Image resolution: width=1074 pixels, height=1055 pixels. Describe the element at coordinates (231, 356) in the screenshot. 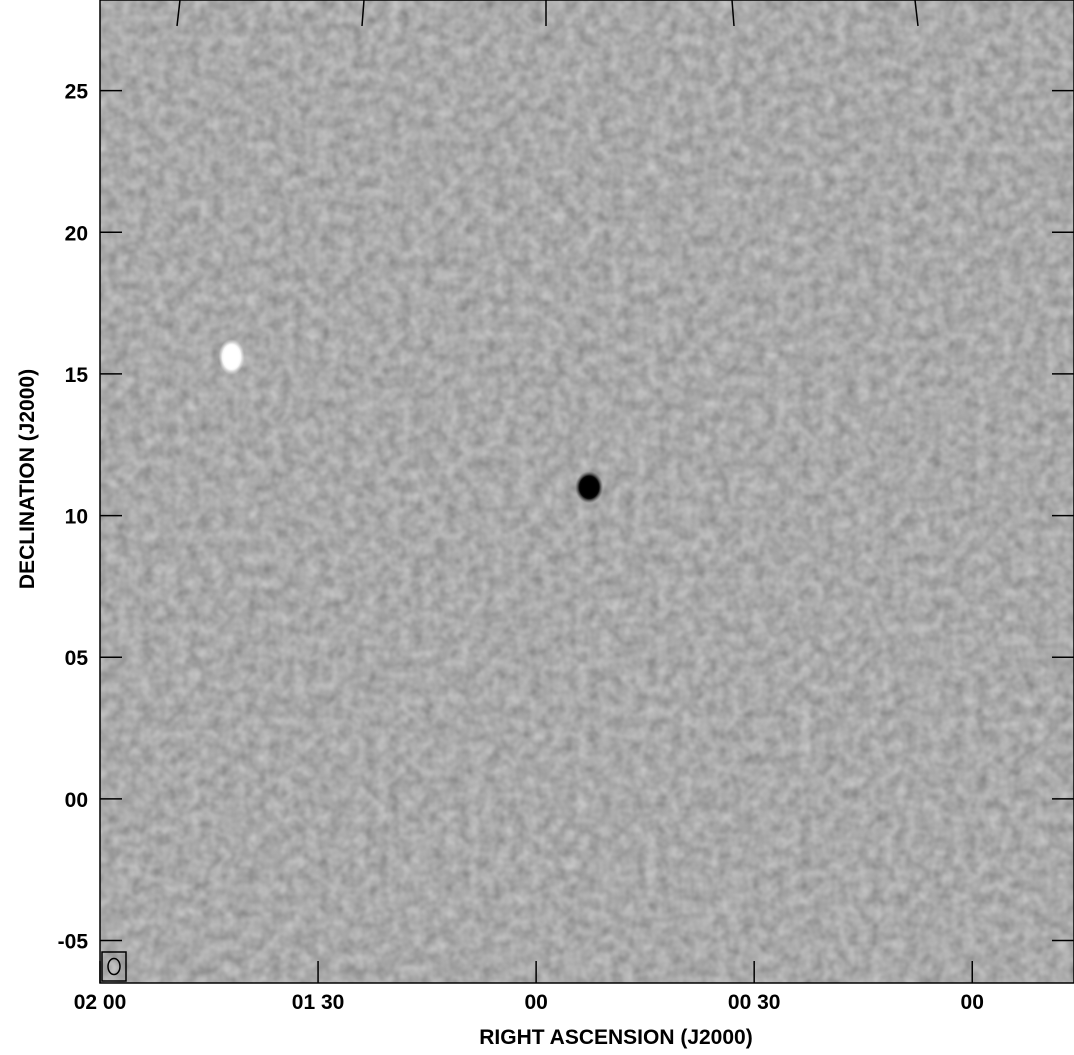

I see `negative-source` at that location.